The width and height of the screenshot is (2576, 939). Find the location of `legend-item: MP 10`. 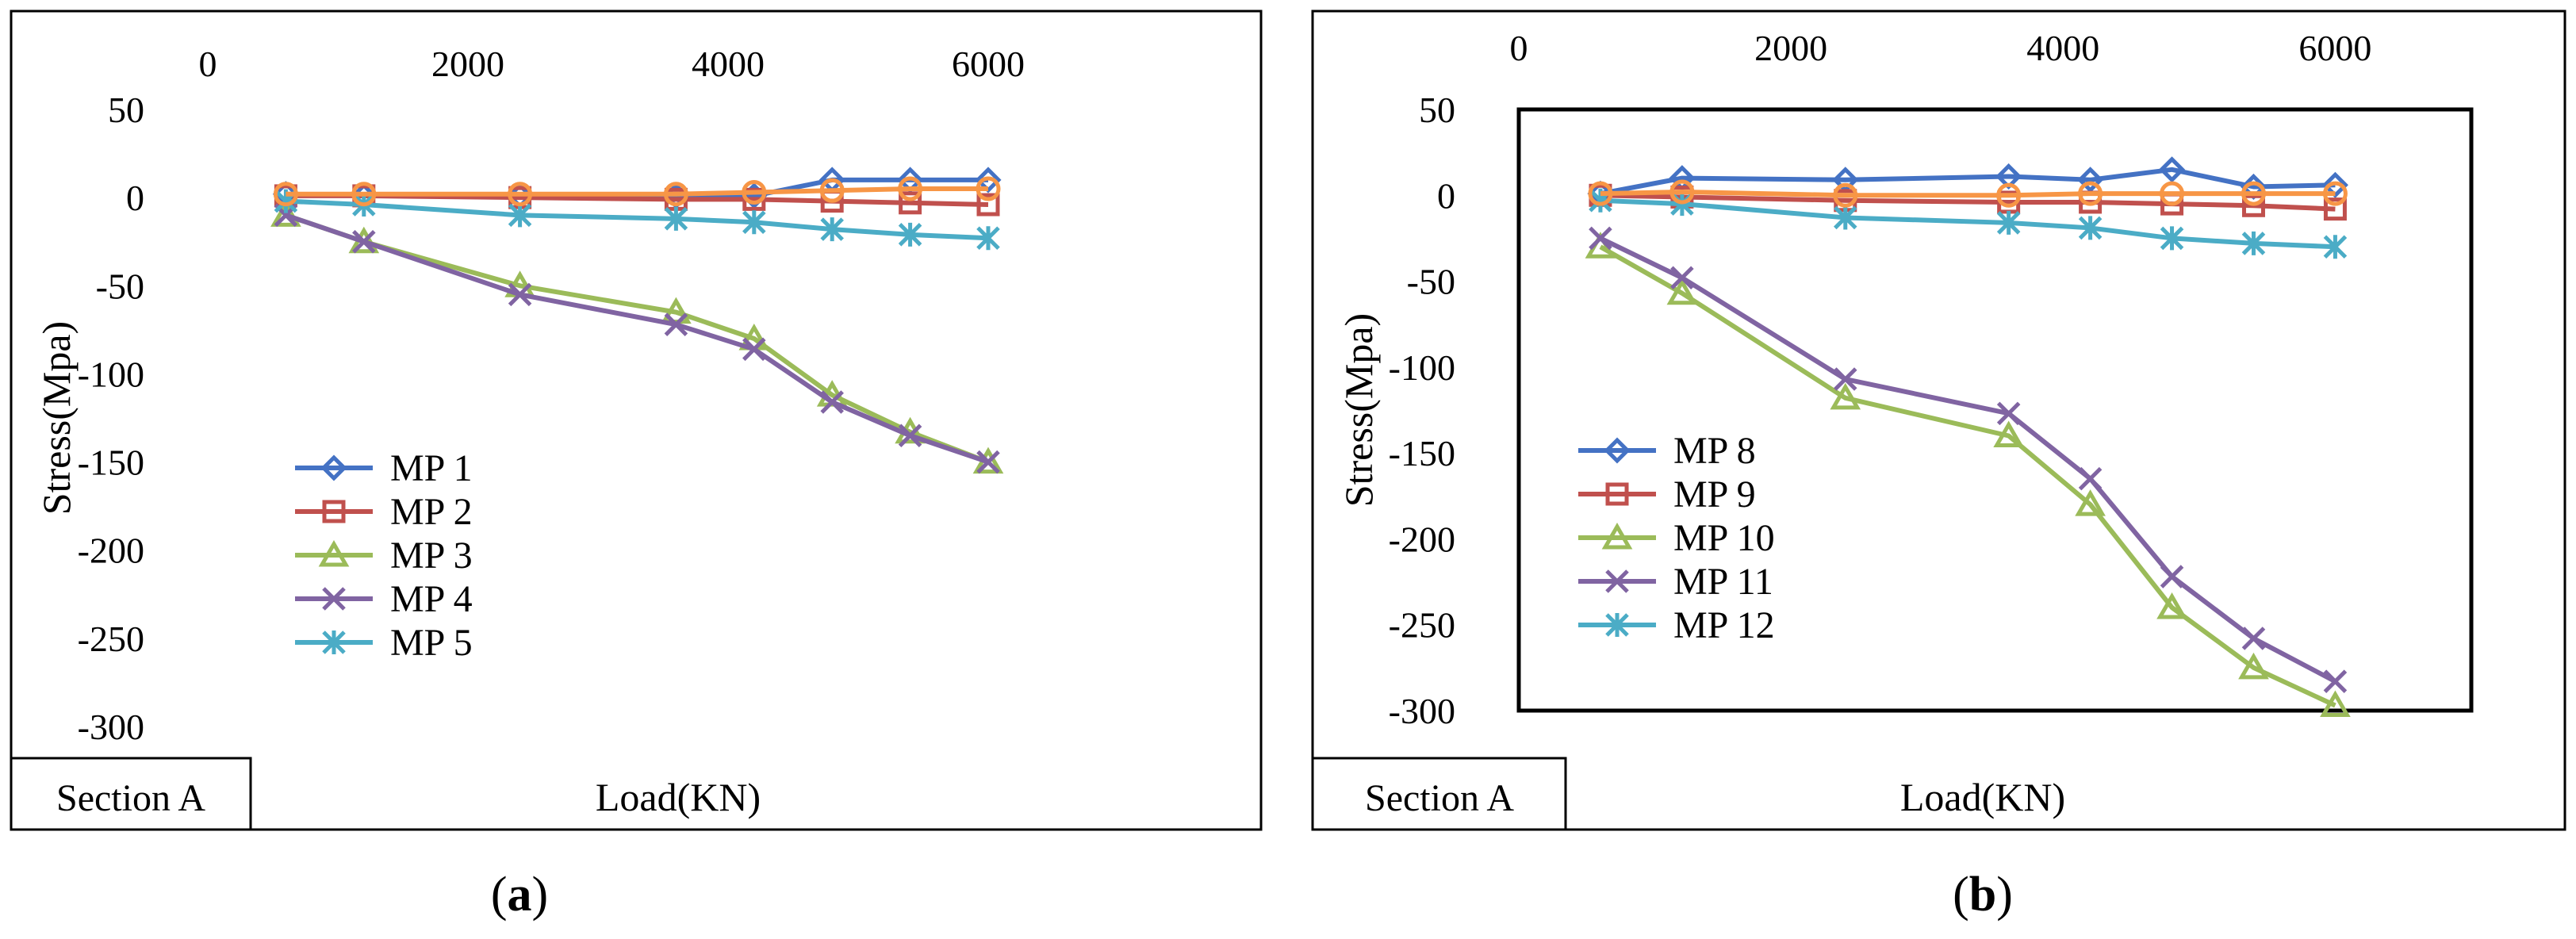

legend-item: MP 10 is located at coordinates (1676, 538).